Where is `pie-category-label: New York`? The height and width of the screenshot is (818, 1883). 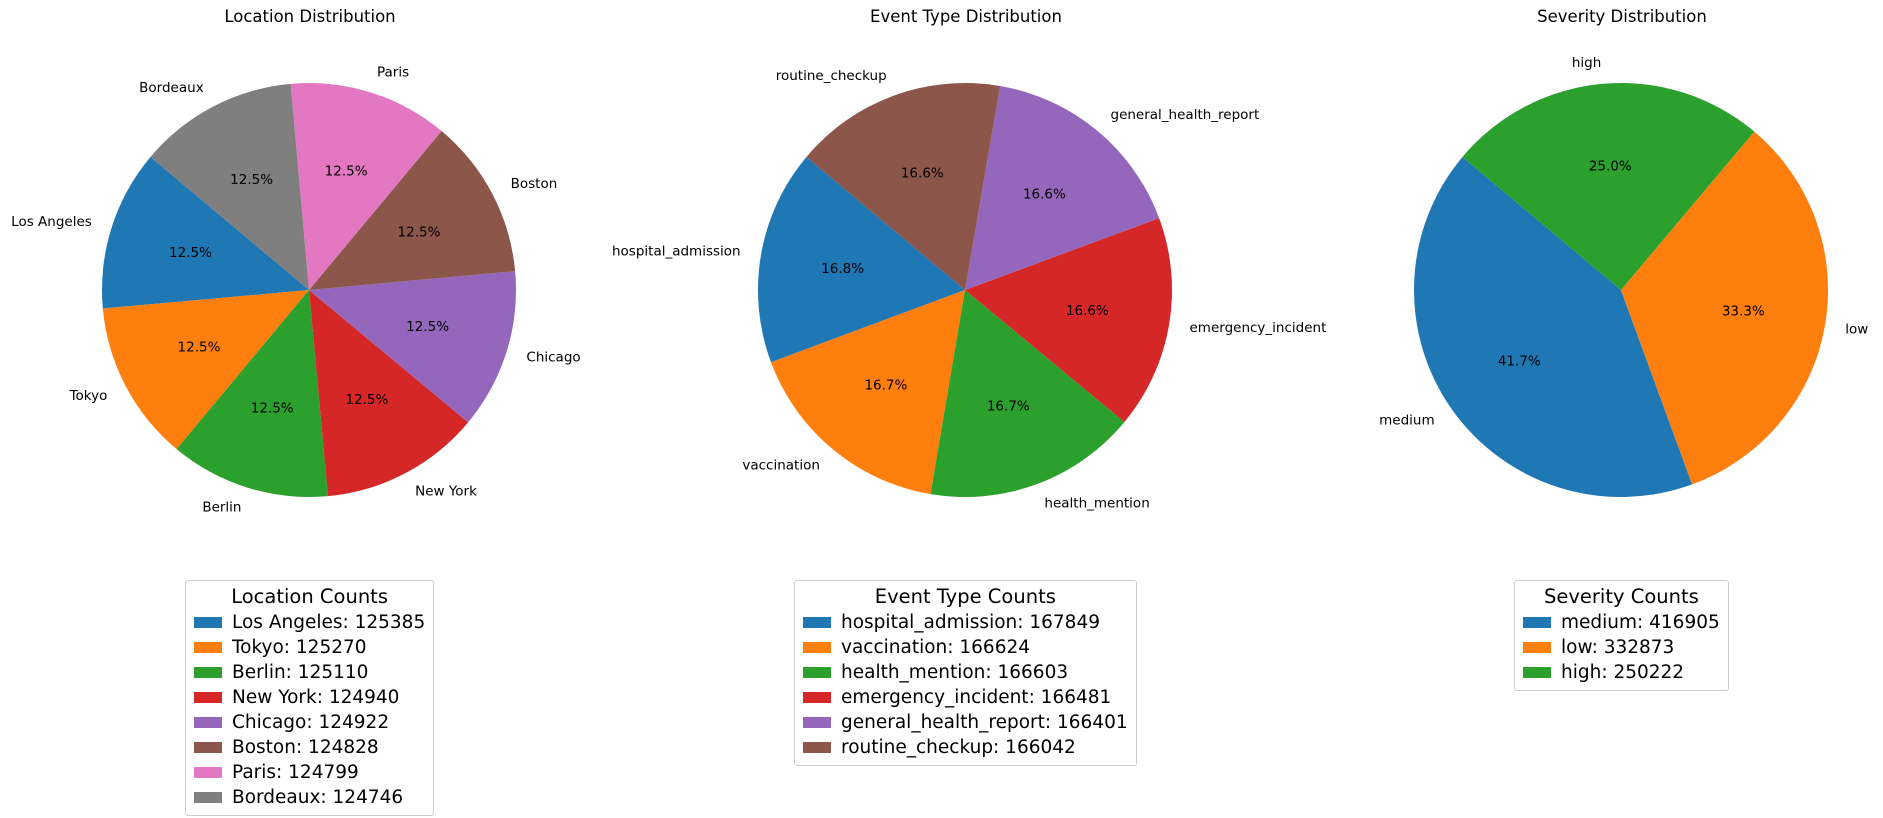
pie-category-label: New York is located at coordinates (446, 492).